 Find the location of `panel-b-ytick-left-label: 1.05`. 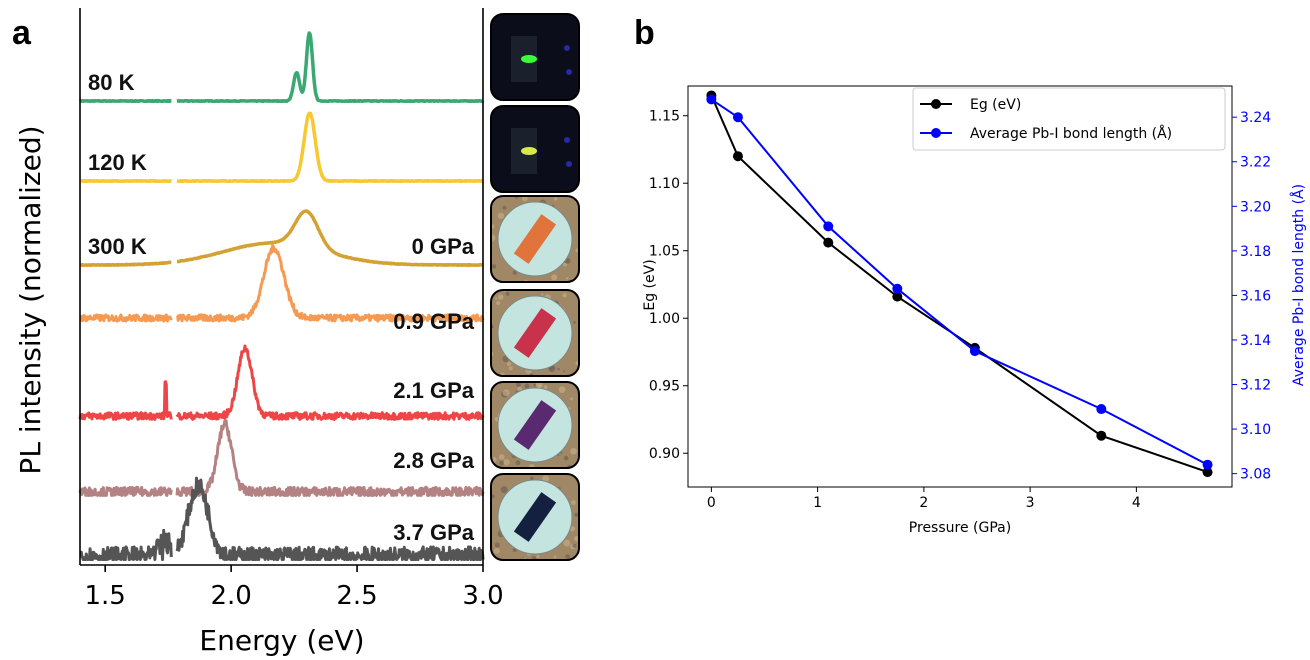

panel-b-ytick-left-label: 1.05 is located at coordinates (664, 252).